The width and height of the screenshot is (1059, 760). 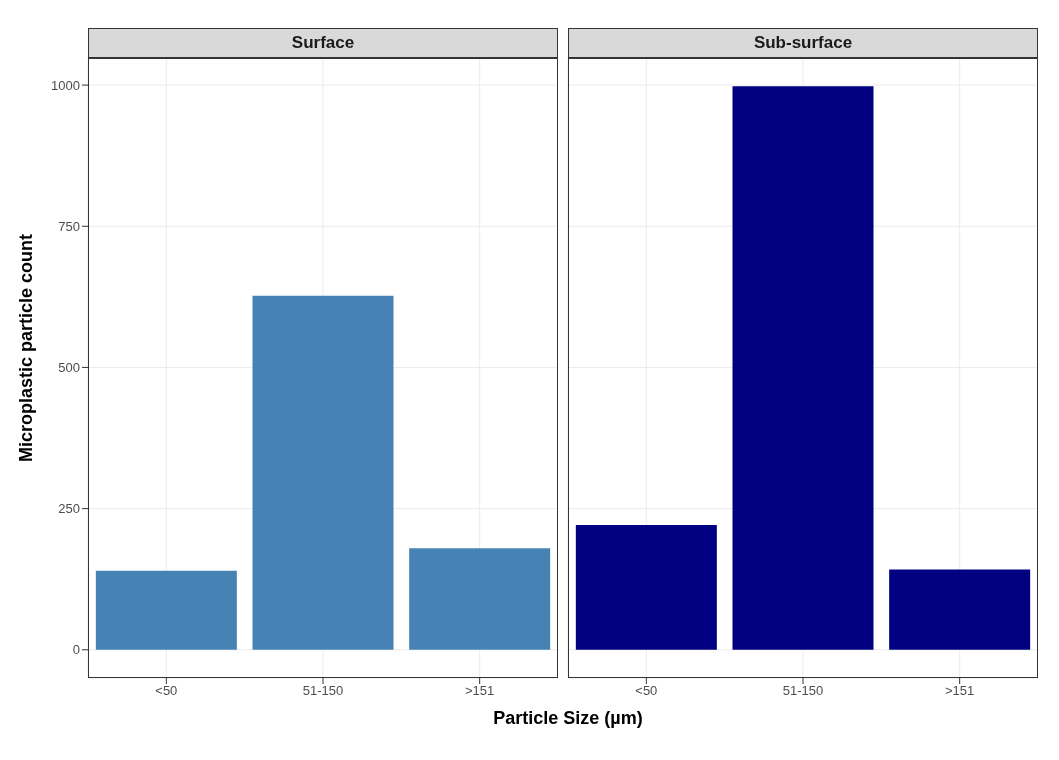 I want to click on x-axis-title: Particle Size (µm), so click(x=568, y=718).